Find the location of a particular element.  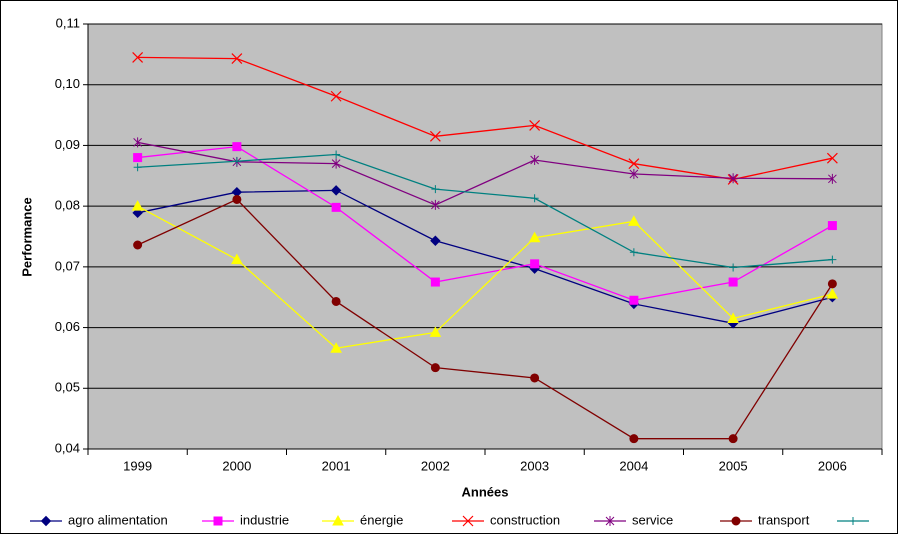

y-tick-label: 0,06 is located at coordinates (67, 326).